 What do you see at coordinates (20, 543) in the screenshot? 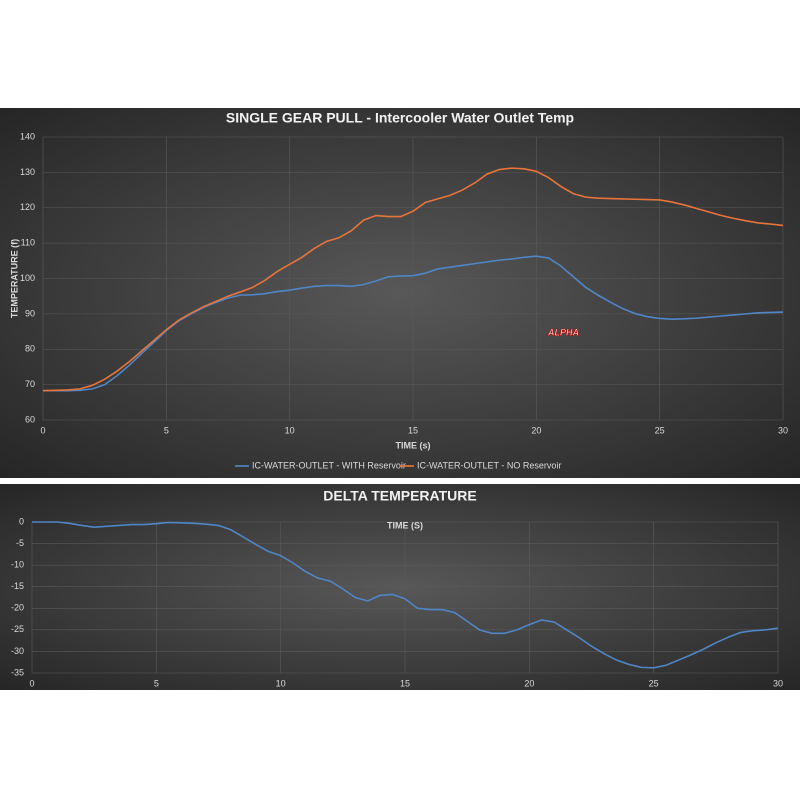
I see `y-tick-label: -5` at bounding box center [20, 543].